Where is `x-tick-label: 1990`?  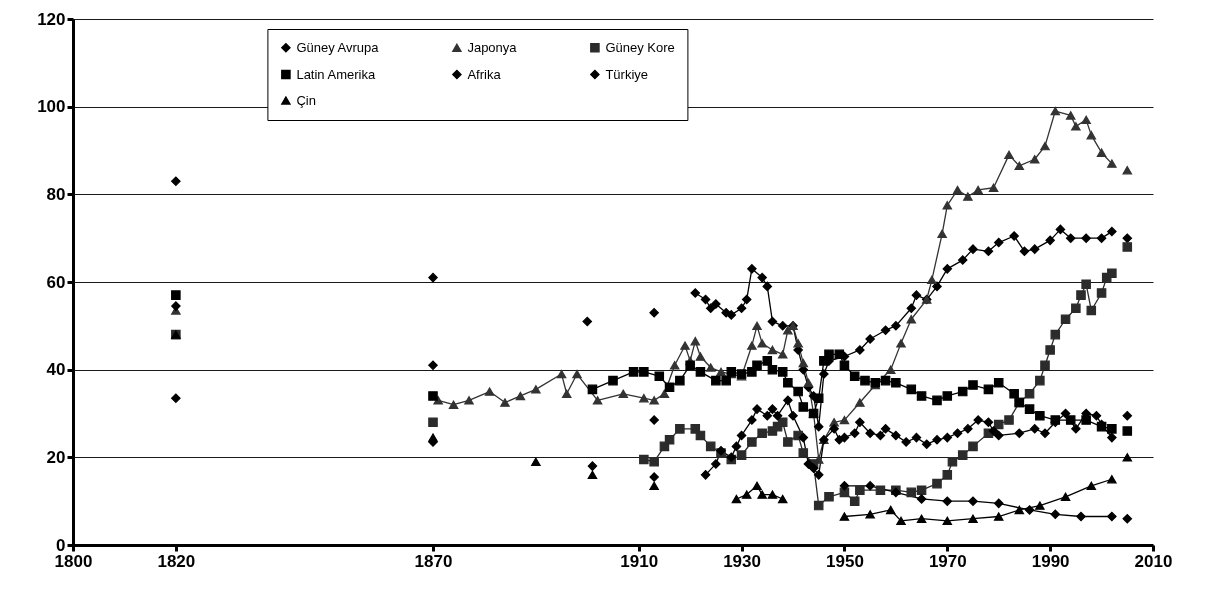 x-tick-label: 1990 is located at coordinates (1050, 561).